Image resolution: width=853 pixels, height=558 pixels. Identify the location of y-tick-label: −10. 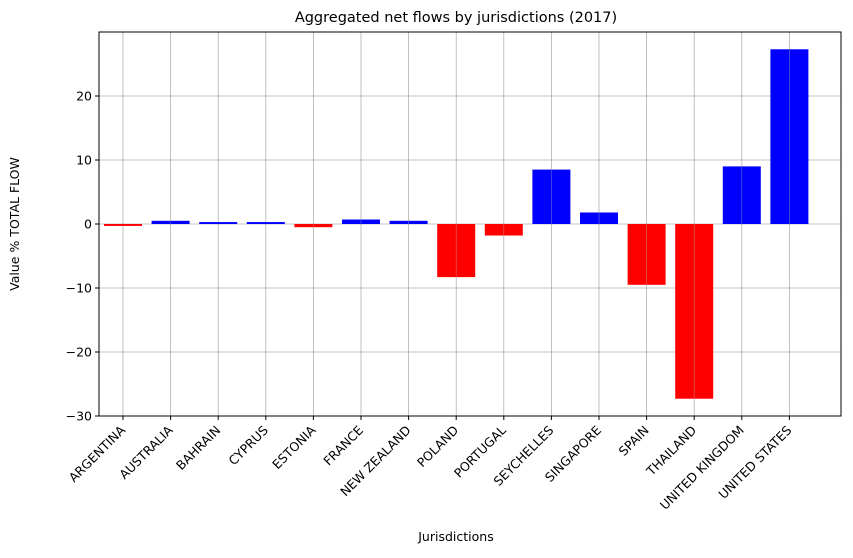
(79, 288).